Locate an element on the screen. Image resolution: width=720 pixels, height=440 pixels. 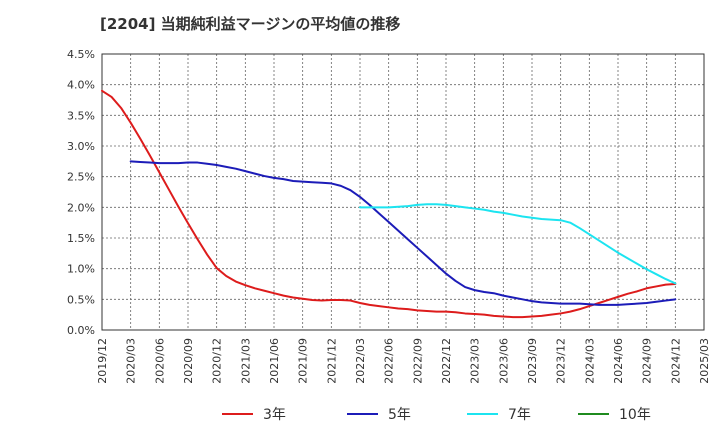
x-tick-label: 2023/12 is located at coordinates (561, 361).